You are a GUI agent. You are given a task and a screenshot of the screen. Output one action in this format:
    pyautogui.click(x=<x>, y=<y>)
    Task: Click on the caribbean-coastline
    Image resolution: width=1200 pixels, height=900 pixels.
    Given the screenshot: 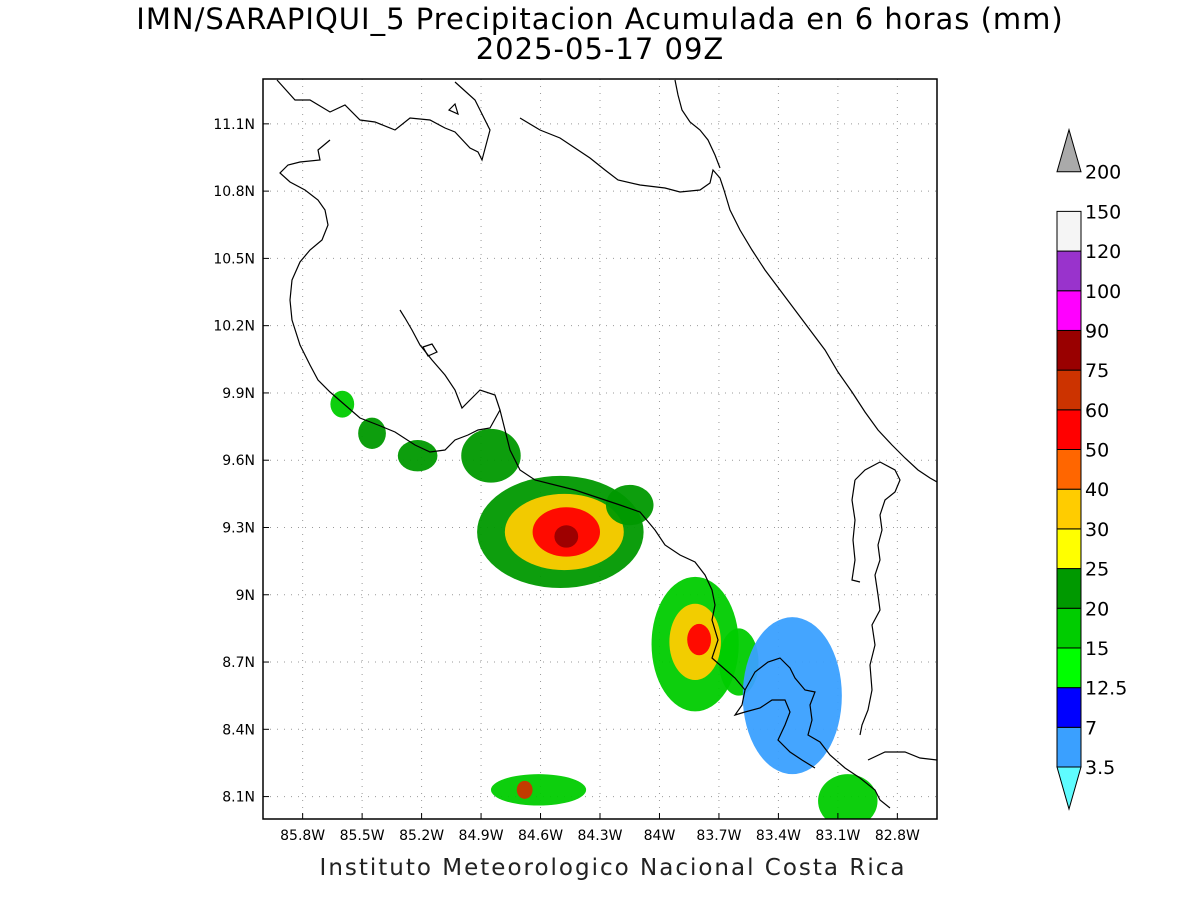 What is the action you would take?
    pyautogui.click(x=830, y=336)
    